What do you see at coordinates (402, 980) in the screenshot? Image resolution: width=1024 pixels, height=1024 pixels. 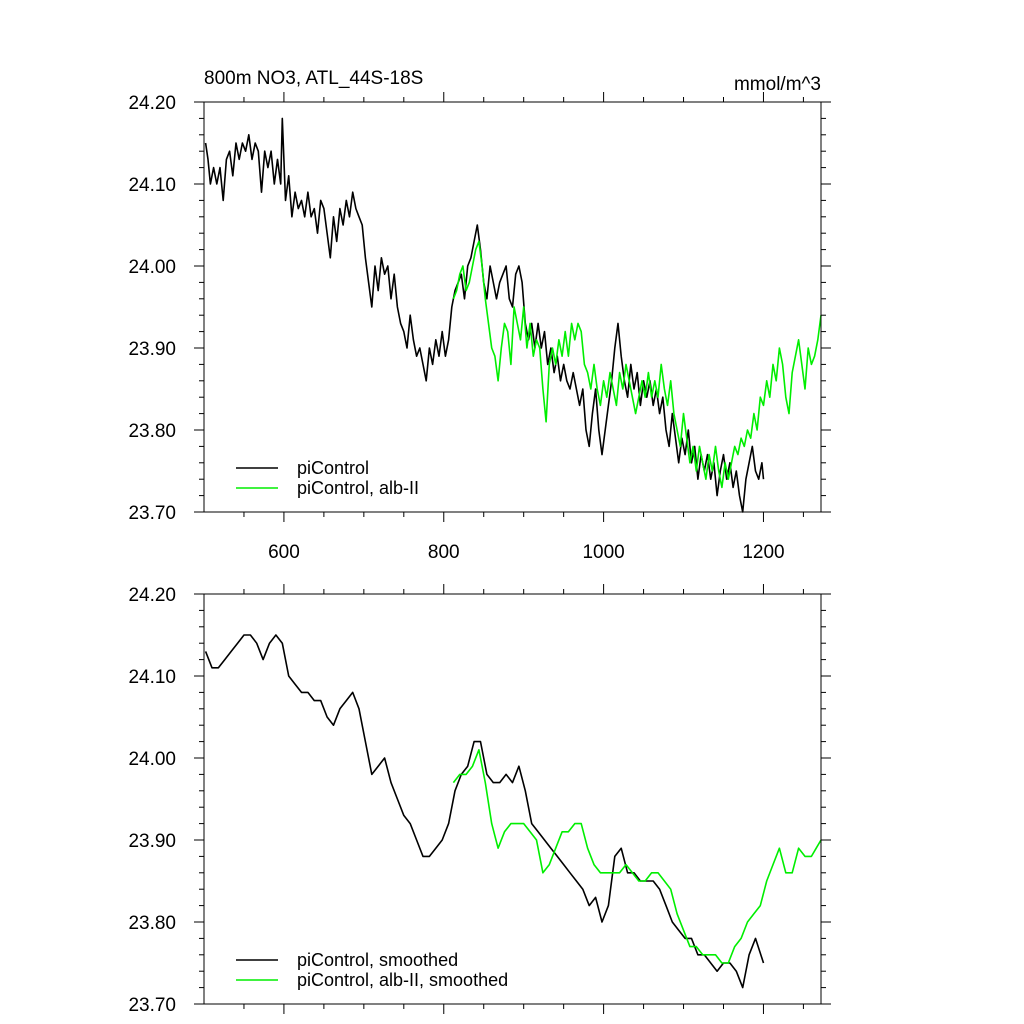 I see `legend-label-2: piControl, alb-II, smoothed` at bounding box center [402, 980].